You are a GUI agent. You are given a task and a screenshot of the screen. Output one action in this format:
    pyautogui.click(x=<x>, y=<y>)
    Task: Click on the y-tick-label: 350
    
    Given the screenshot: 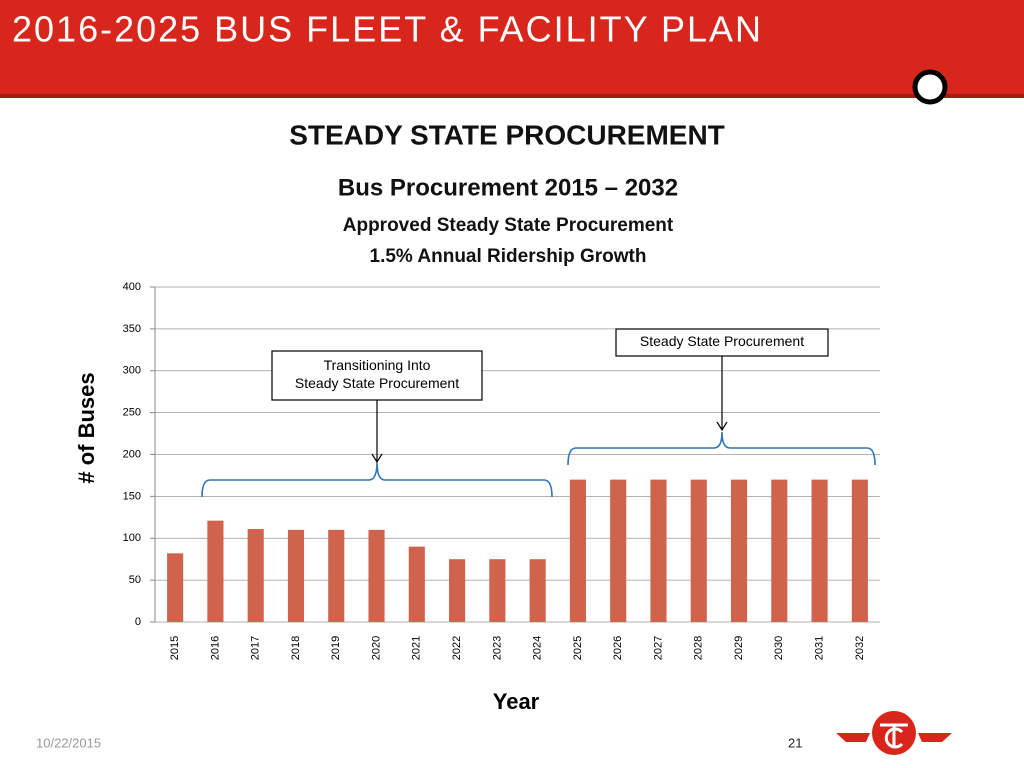 What is the action you would take?
    pyautogui.click(x=132, y=329)
    